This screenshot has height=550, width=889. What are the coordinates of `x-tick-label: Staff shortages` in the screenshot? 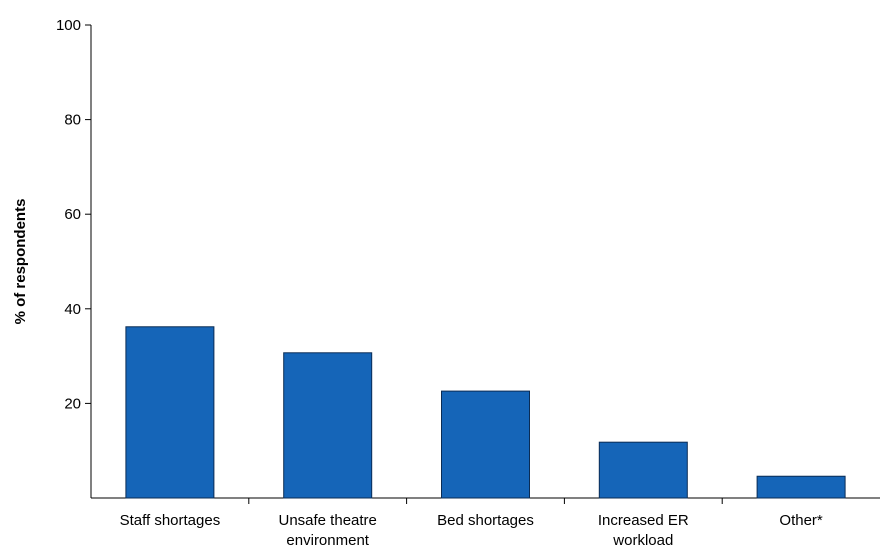 It's located at (170, 520).